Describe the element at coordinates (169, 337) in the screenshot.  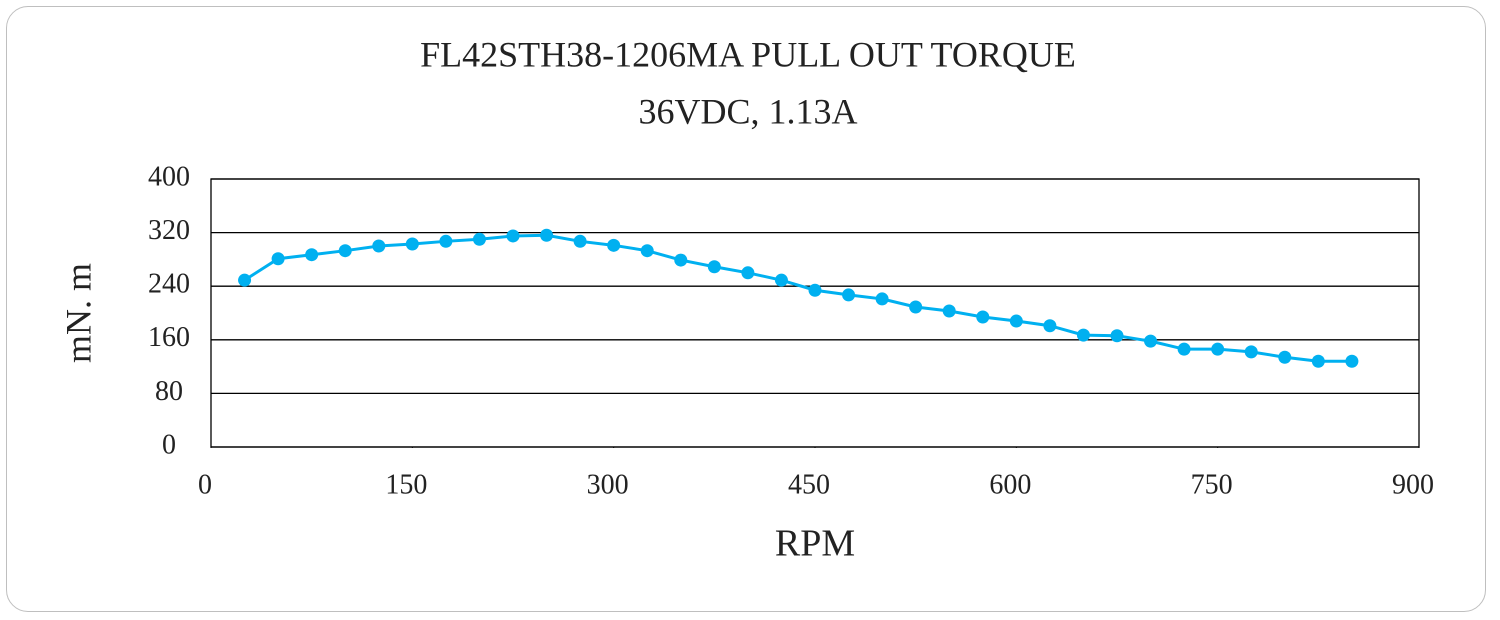
I see `y-tick-label: 160` at that location.